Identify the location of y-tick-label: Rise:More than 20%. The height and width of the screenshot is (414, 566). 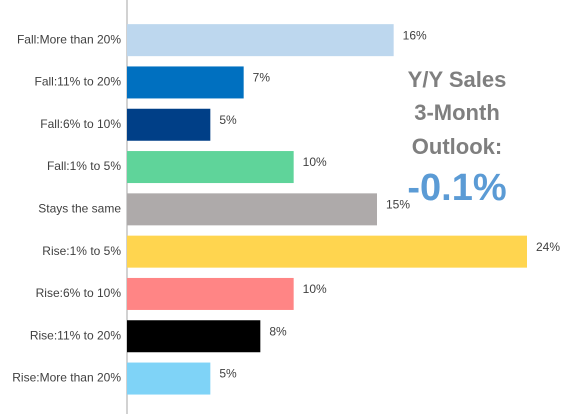
(66, 378).